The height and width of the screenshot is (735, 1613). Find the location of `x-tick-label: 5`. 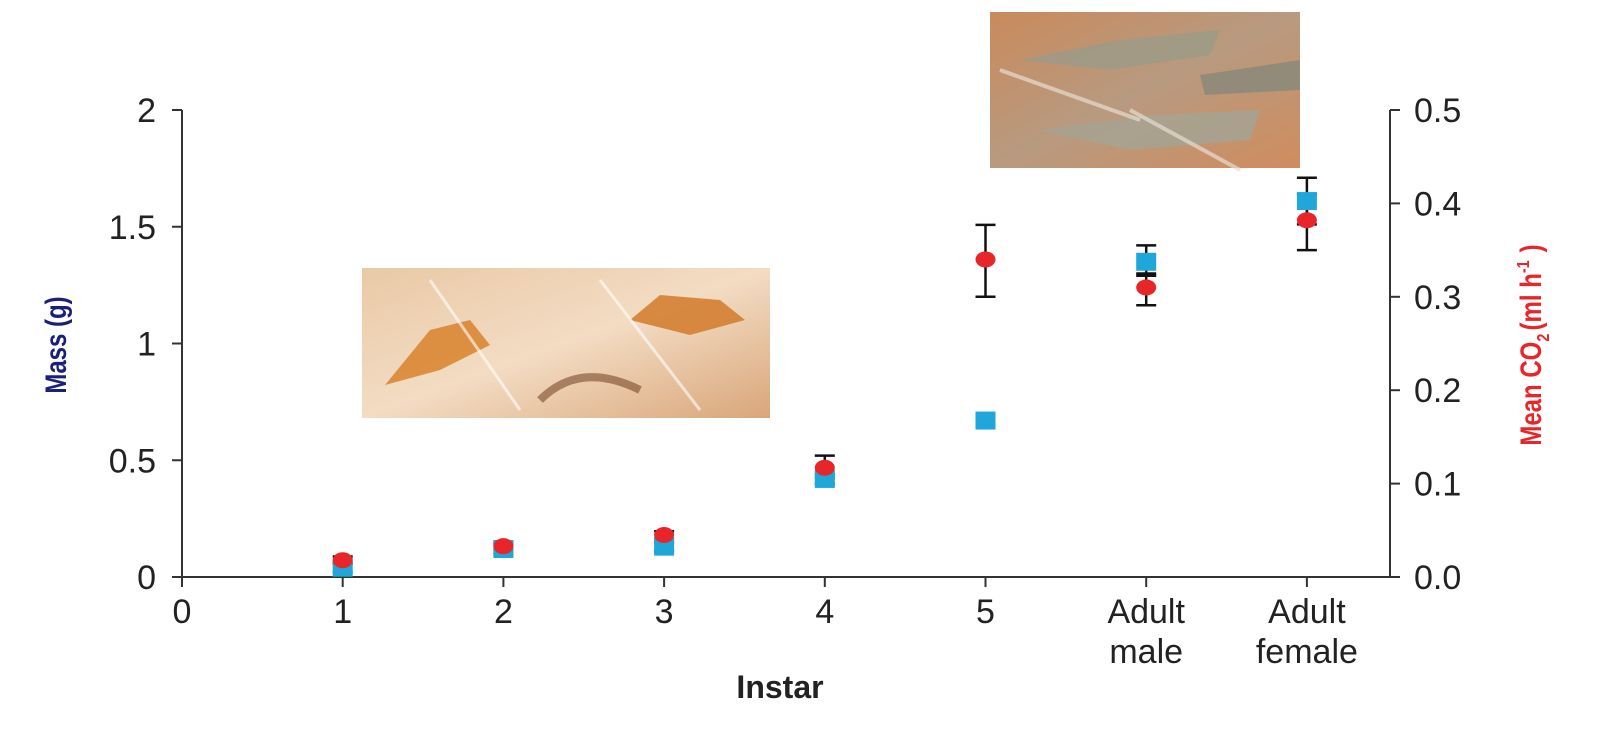

x-tick-label: 5 is located at coordinates (985, 612).